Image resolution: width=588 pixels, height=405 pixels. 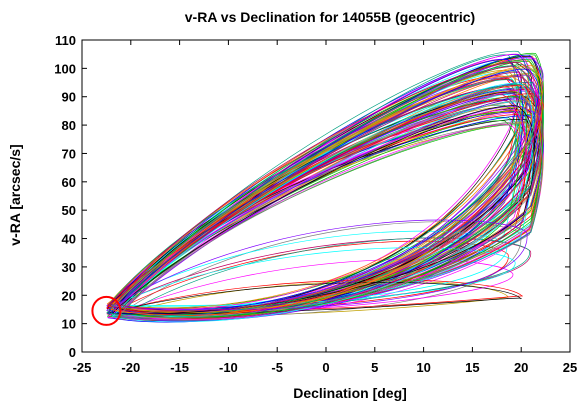 What do you see at coordinates (570, 367) in the screenshot?
I see `x-tick-label: 25` at bounding box center [570, 367].